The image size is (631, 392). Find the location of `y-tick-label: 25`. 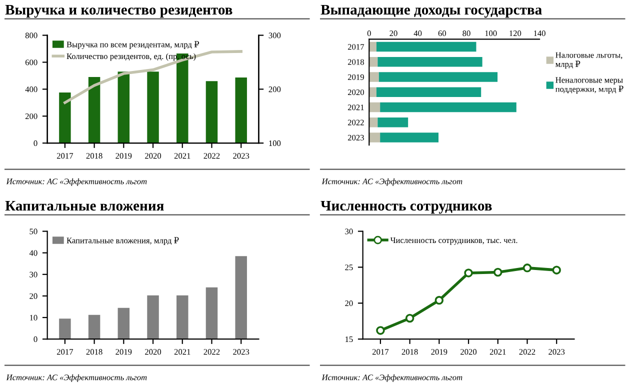

y-tick-label: 25 is located at coordinates (349, 267).